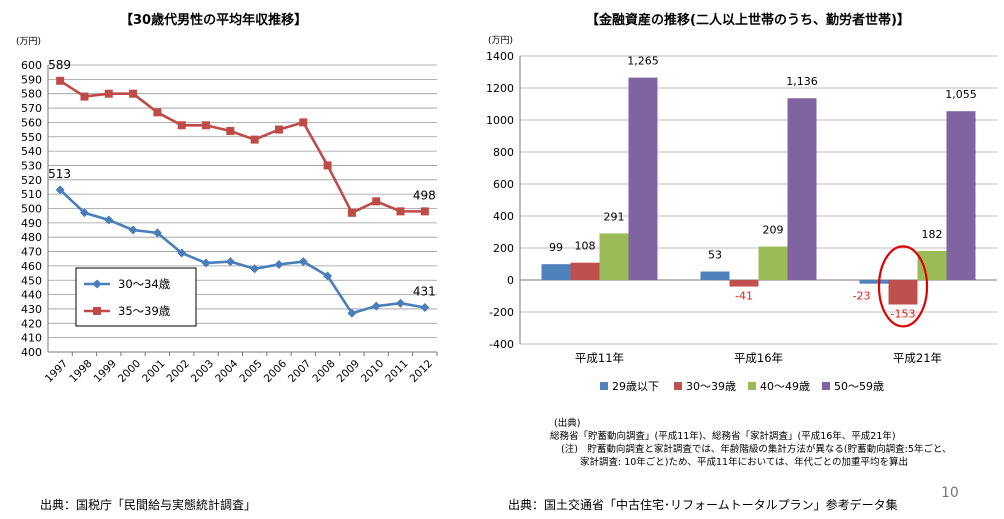  I want to click on bar-y-tick-label: 1000, so click(500, 120).